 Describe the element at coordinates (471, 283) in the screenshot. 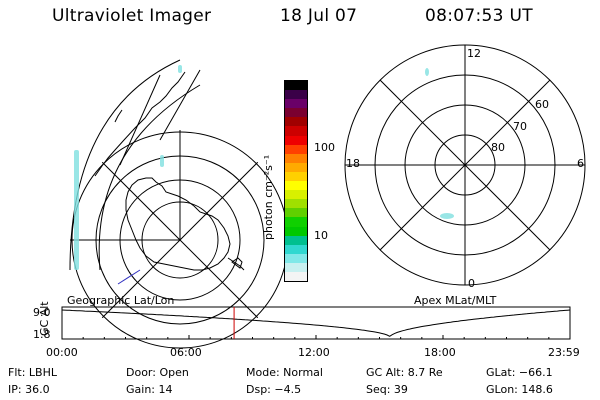

I see `mlt-label-bottom: 0` at that location.